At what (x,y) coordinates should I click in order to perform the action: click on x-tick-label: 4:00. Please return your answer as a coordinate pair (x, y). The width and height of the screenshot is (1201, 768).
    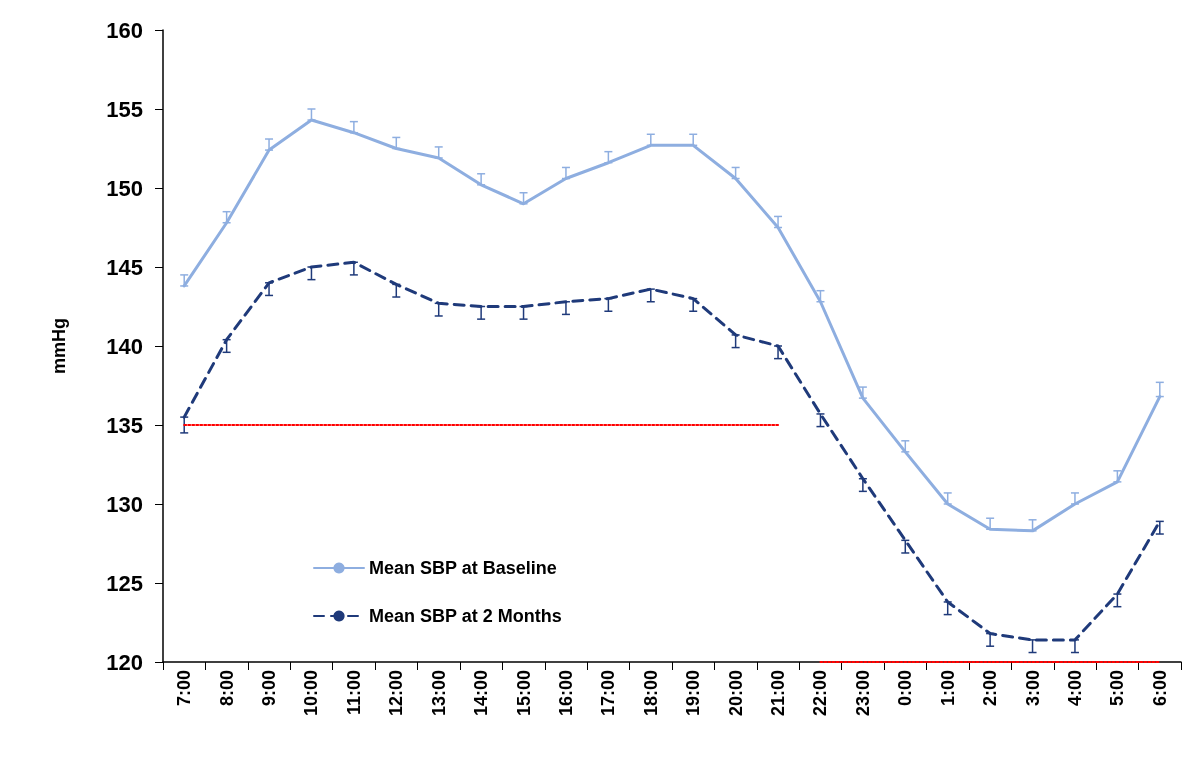
    Looking at the image, I should click on (1074, 688).